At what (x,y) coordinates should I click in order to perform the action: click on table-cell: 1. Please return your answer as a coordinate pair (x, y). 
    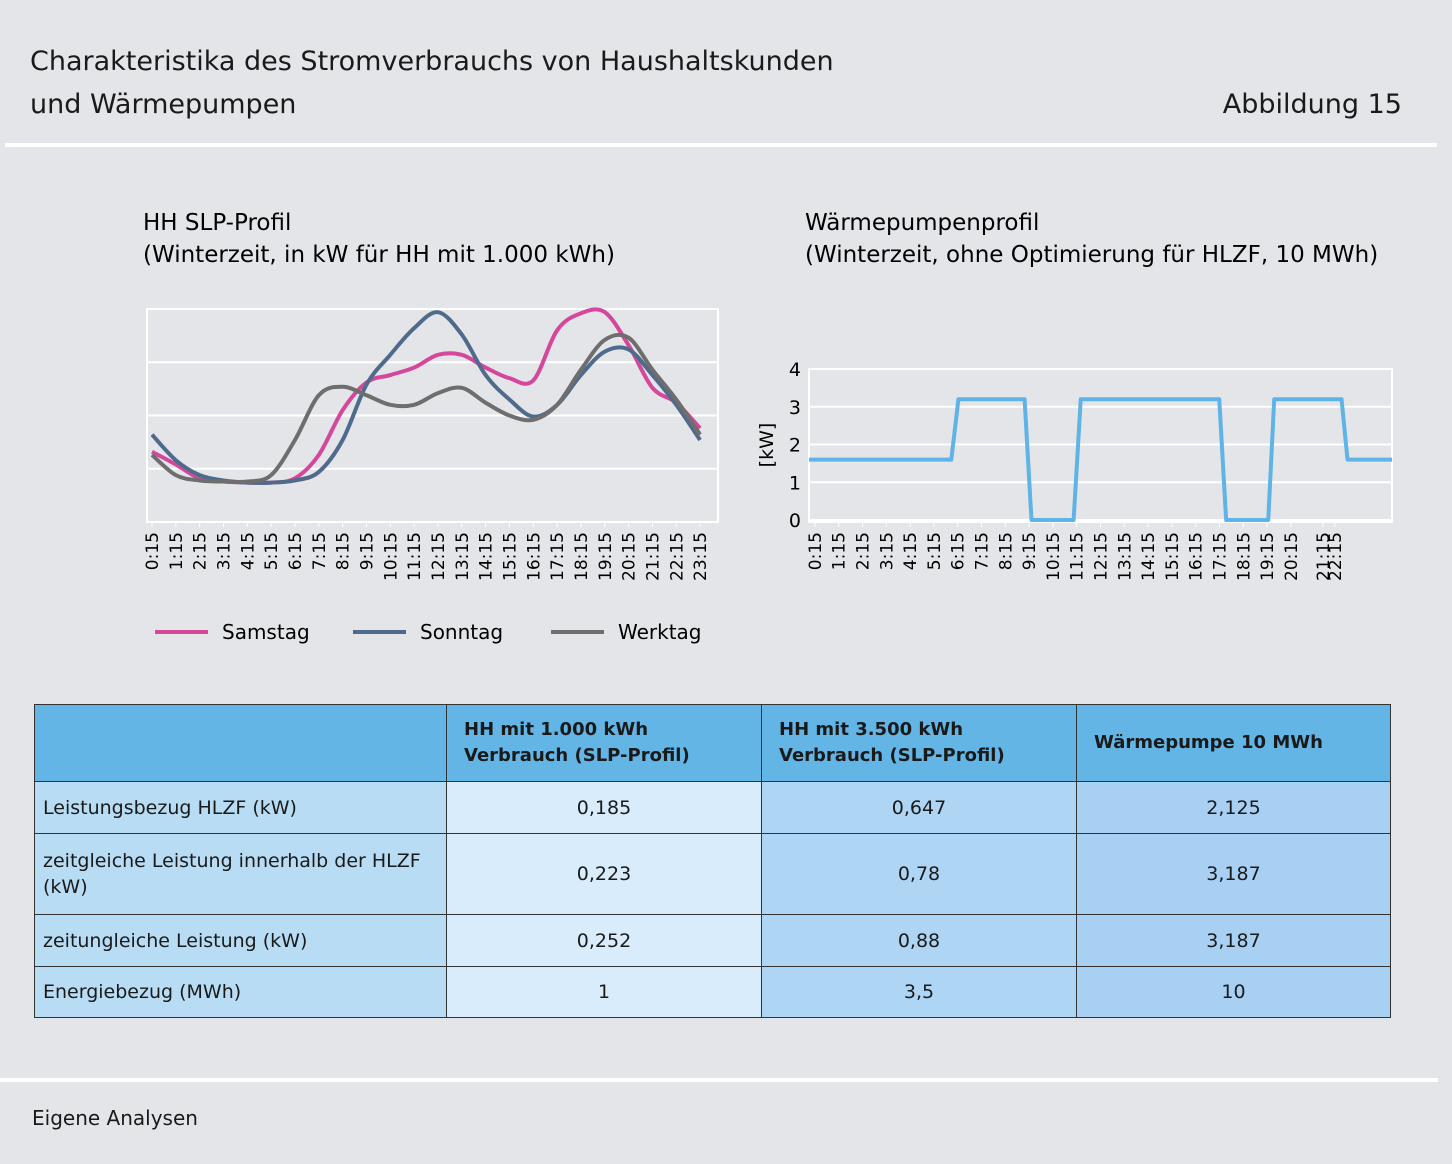
    Looking at the image, I should click on (604, 992).